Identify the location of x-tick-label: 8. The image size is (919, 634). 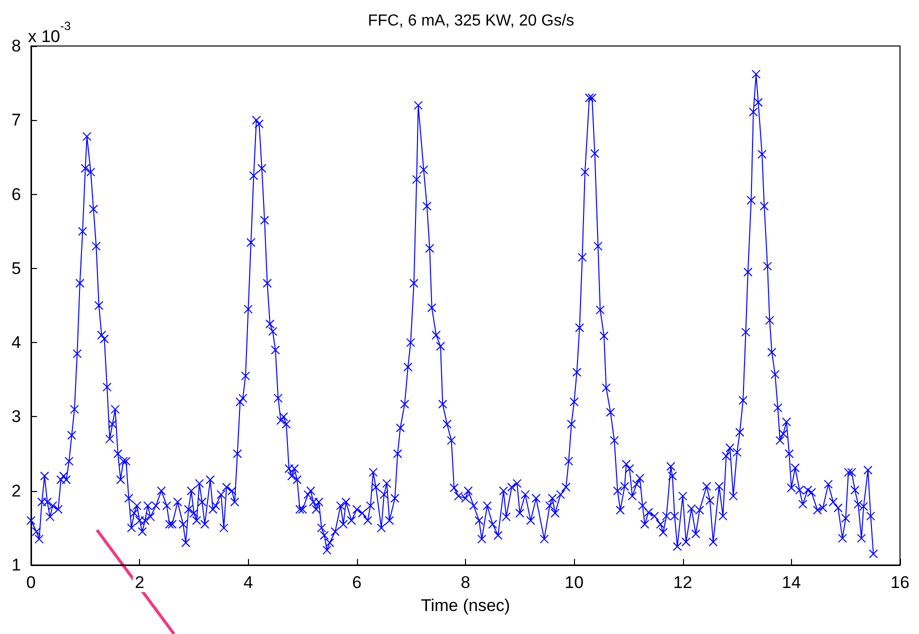
(465, 582).